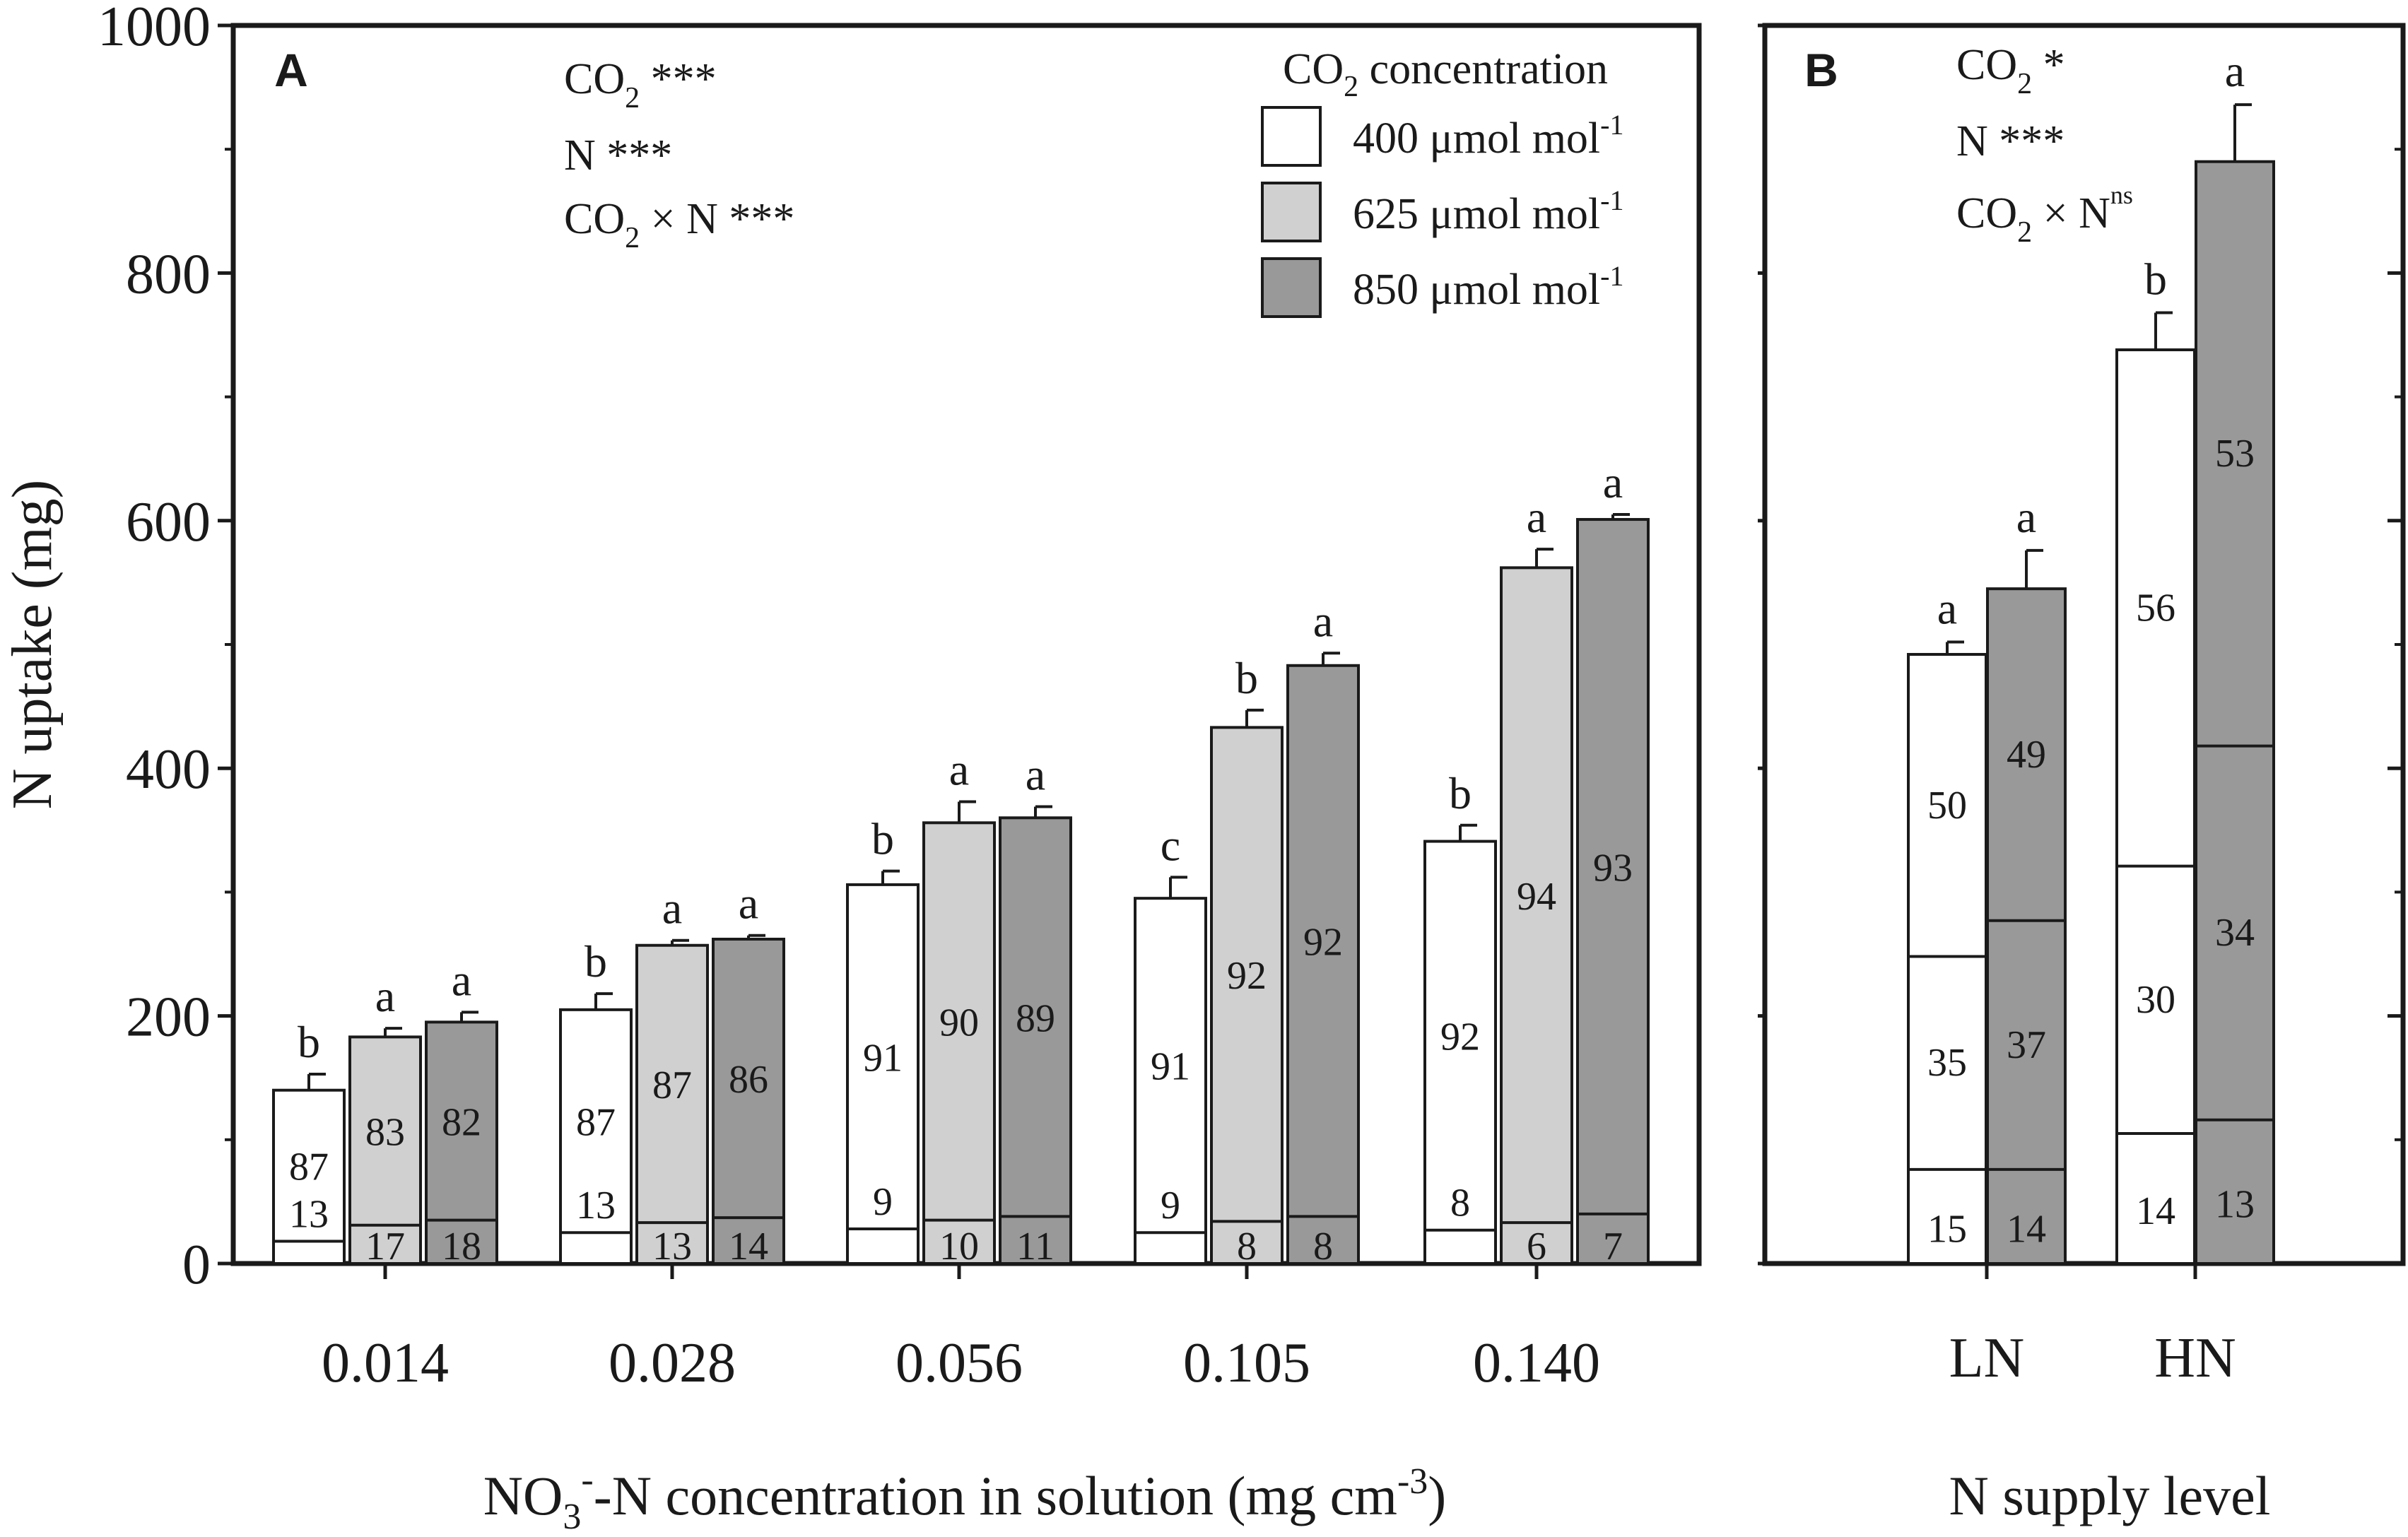 The height and width of the screenshot is (1537, 2408). What do you see at coordinates (673, 1363) in the screenshot?
I see `x-tick-label: 0.028` at bounding box center [673, 1363].